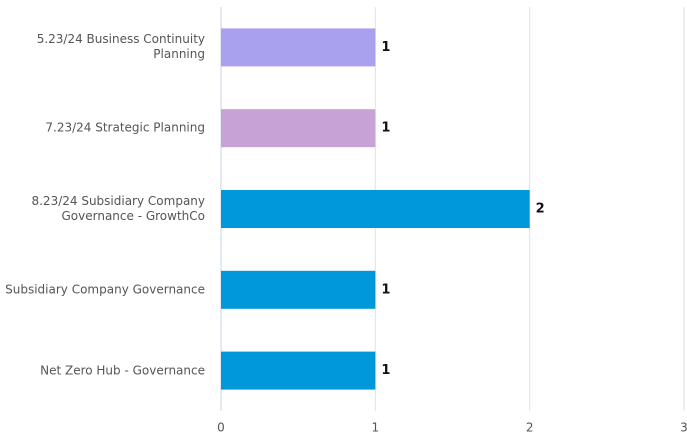  Describe the element at coordinates (221, 428) in the screenshot. I see `x-tick-label: 0` at that location.